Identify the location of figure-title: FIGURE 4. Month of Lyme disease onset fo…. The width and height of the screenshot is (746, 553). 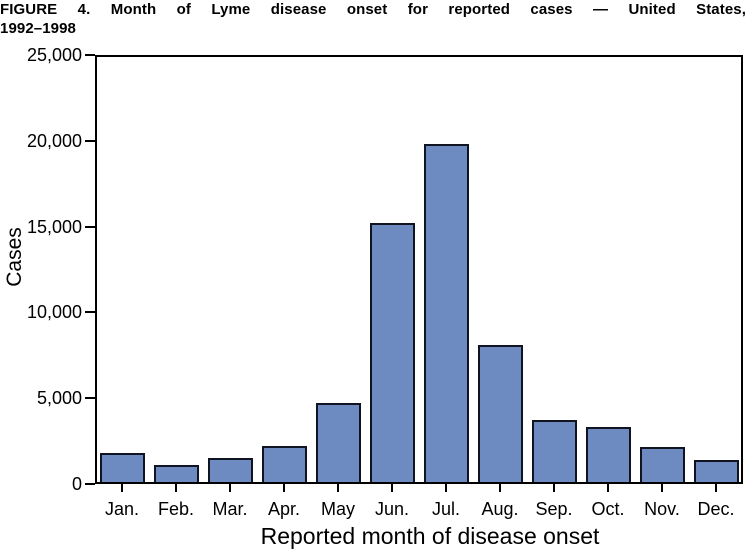
(373, 19).